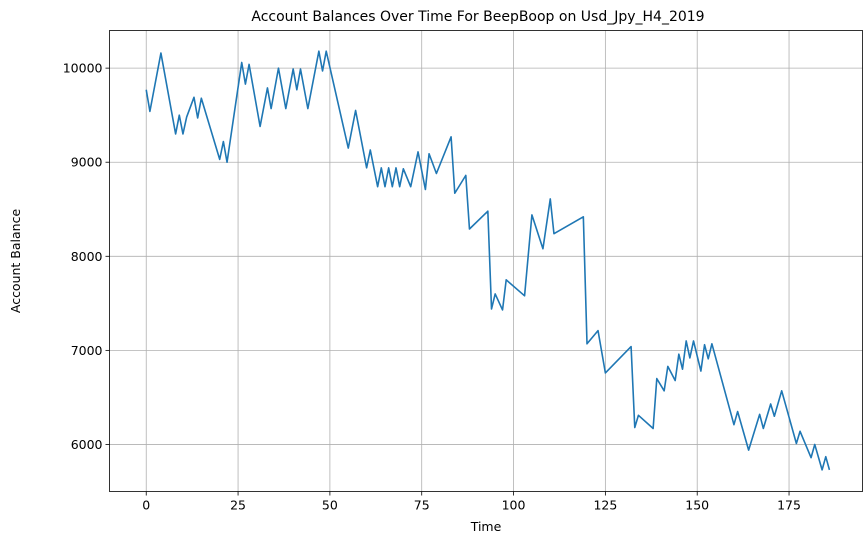  What do you see at coordinates (471, 502) in the screenshot?
I see `x-axis: 0 25 50 75 100 125 150 175` at bounding box center [471, 502].